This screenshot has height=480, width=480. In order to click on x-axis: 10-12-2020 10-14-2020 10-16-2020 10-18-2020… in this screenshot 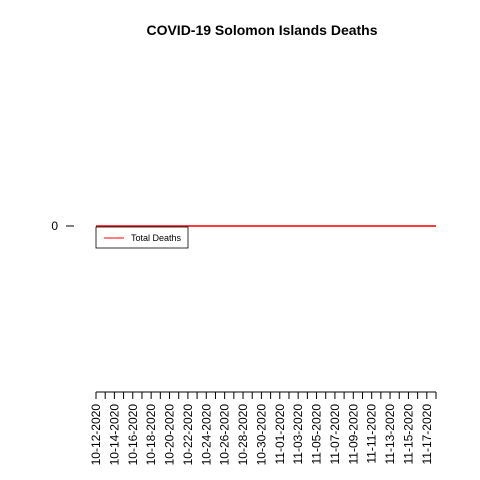, I will do `click(263, 428)`.